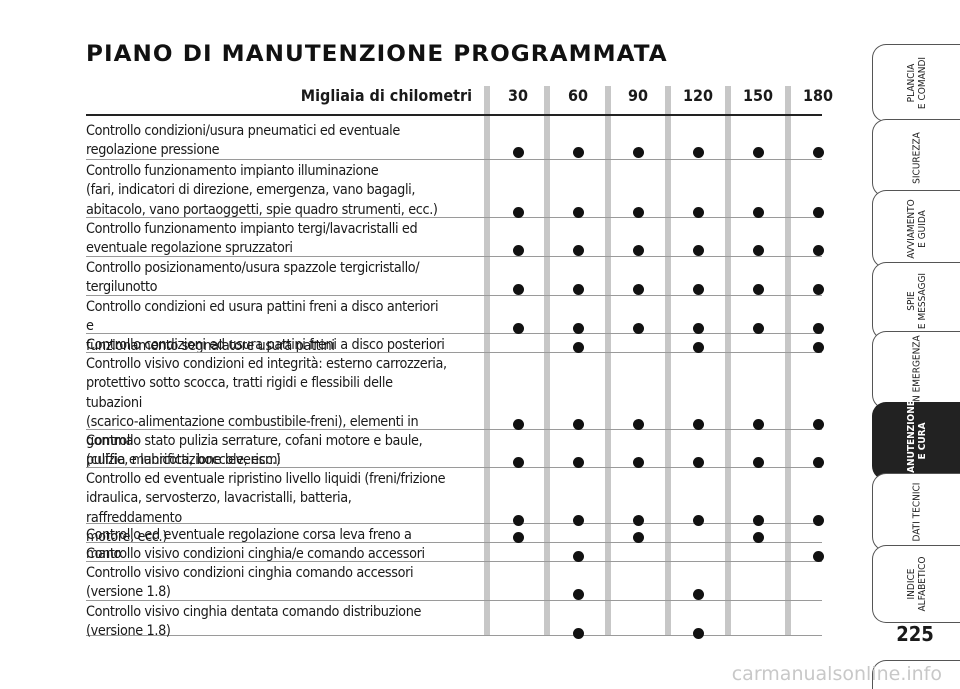 Image resolution: width=960 pixels, height=689 pixels. What do you see at coordinates (518, 95) in the screenshot?
I see `column-header: 30` at bounding box center [518, 95].